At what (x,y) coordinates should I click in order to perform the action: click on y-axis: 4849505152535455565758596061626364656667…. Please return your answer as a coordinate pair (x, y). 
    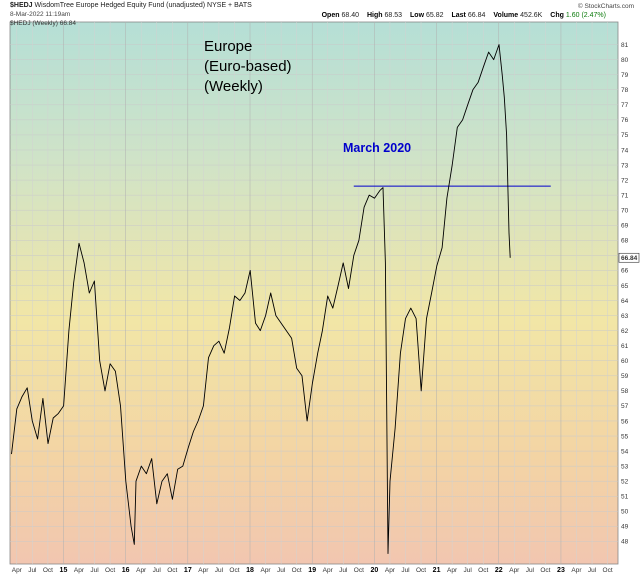
    Looking at the image, I should click on (629, 294).